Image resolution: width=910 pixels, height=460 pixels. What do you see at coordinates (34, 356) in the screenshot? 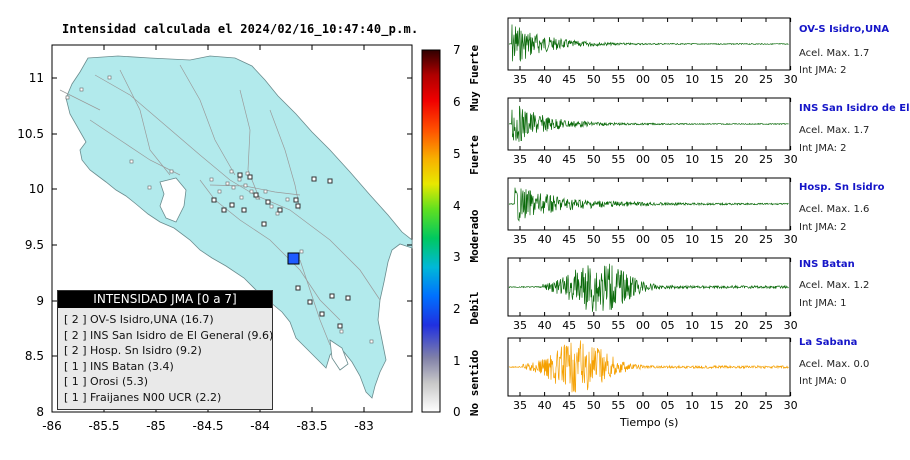
I see `y-tick-label: 8.5` at bounding box center [34, 356].